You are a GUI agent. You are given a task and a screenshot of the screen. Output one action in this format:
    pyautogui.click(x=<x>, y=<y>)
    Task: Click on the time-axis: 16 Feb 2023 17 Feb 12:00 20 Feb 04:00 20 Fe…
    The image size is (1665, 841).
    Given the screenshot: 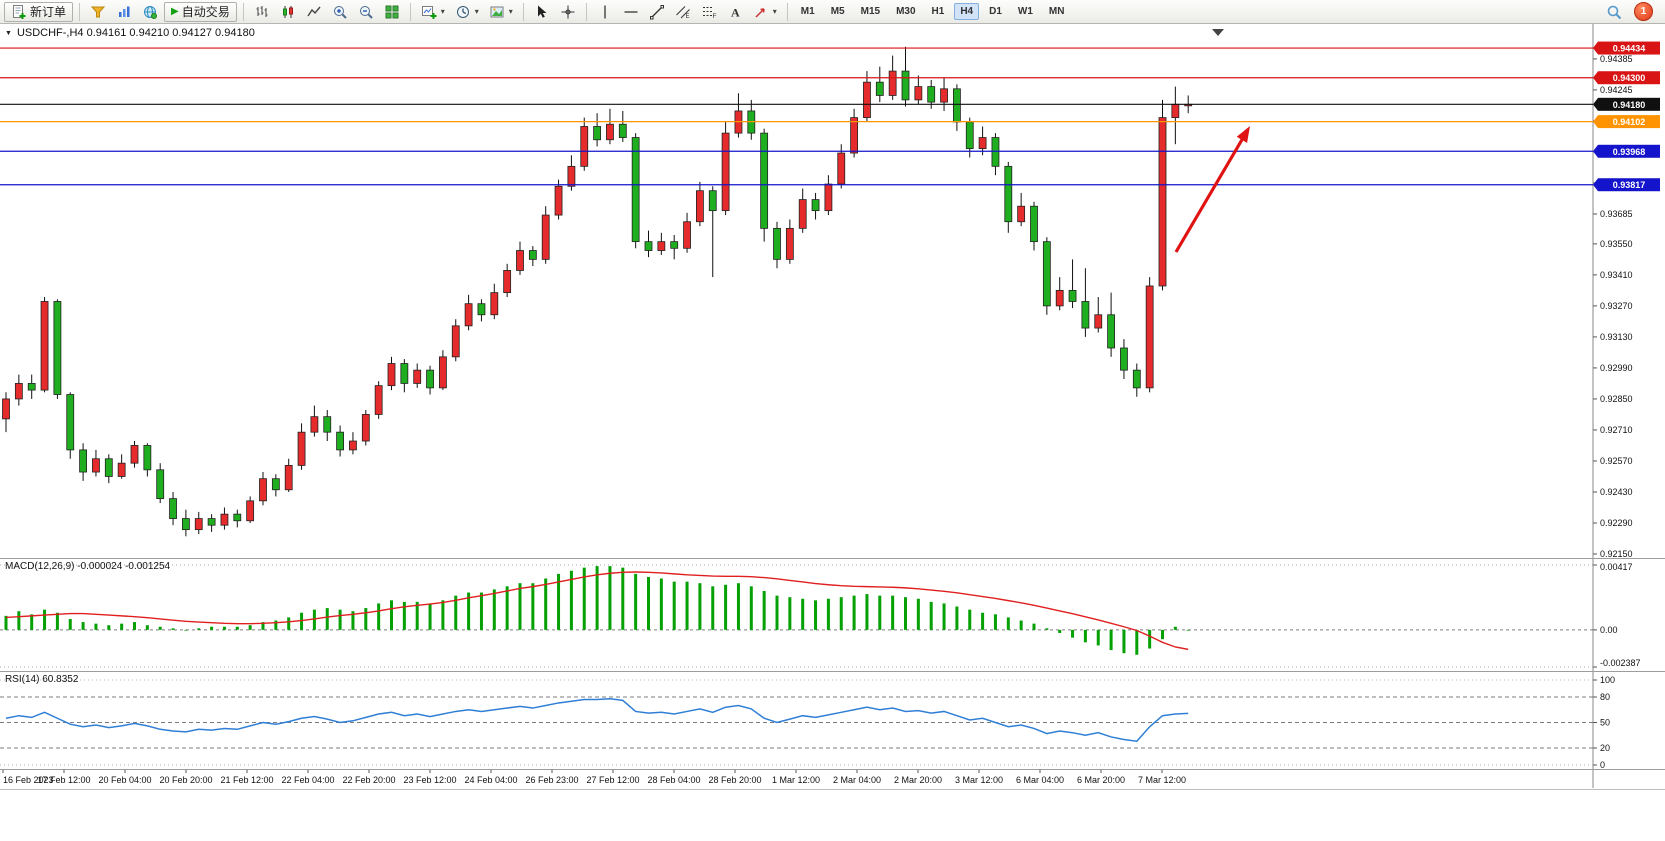 What is the action you would take?
    pyautogui.click(x=832, y=780)
    